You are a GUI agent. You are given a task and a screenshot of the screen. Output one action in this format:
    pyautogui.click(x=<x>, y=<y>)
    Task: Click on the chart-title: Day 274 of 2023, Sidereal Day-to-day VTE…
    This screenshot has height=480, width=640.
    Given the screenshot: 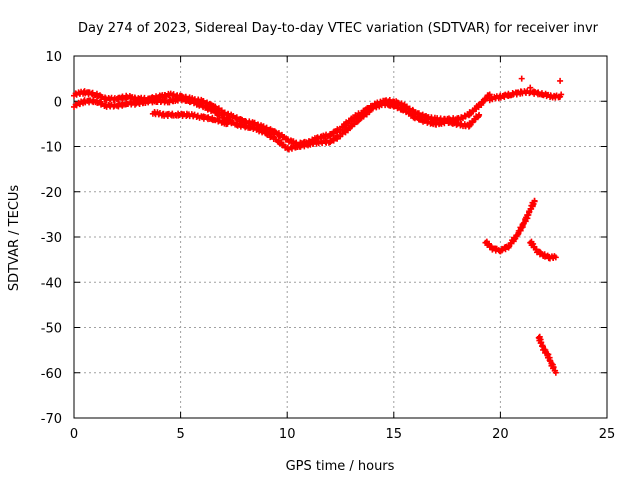 What is the action you would take?
    pyautogui.click(x=338, y=28)
    